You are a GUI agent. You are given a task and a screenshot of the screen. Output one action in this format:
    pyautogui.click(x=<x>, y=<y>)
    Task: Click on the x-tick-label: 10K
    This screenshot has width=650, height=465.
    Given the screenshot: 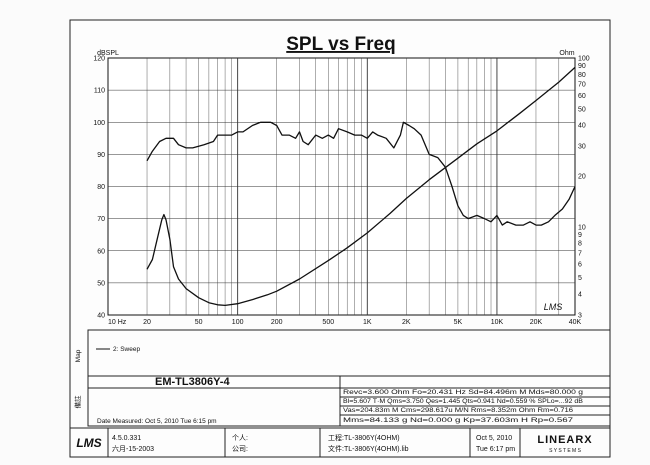 What is the action you would take?
    pyautogui.click(x=497, y=322)
    